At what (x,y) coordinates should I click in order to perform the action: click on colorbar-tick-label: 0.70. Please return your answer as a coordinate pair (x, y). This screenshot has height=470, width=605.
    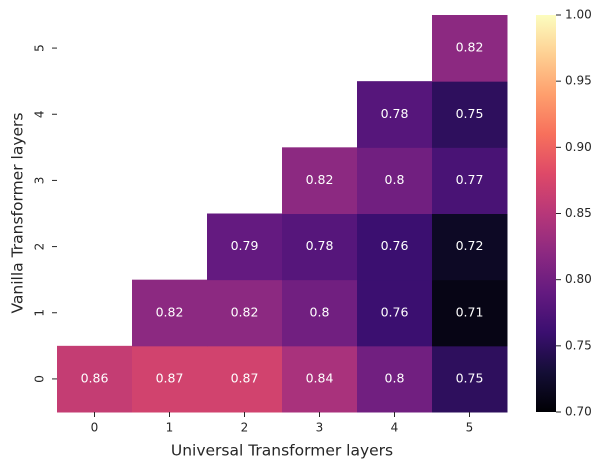
    Looking at the image, I should click on (578, 412).